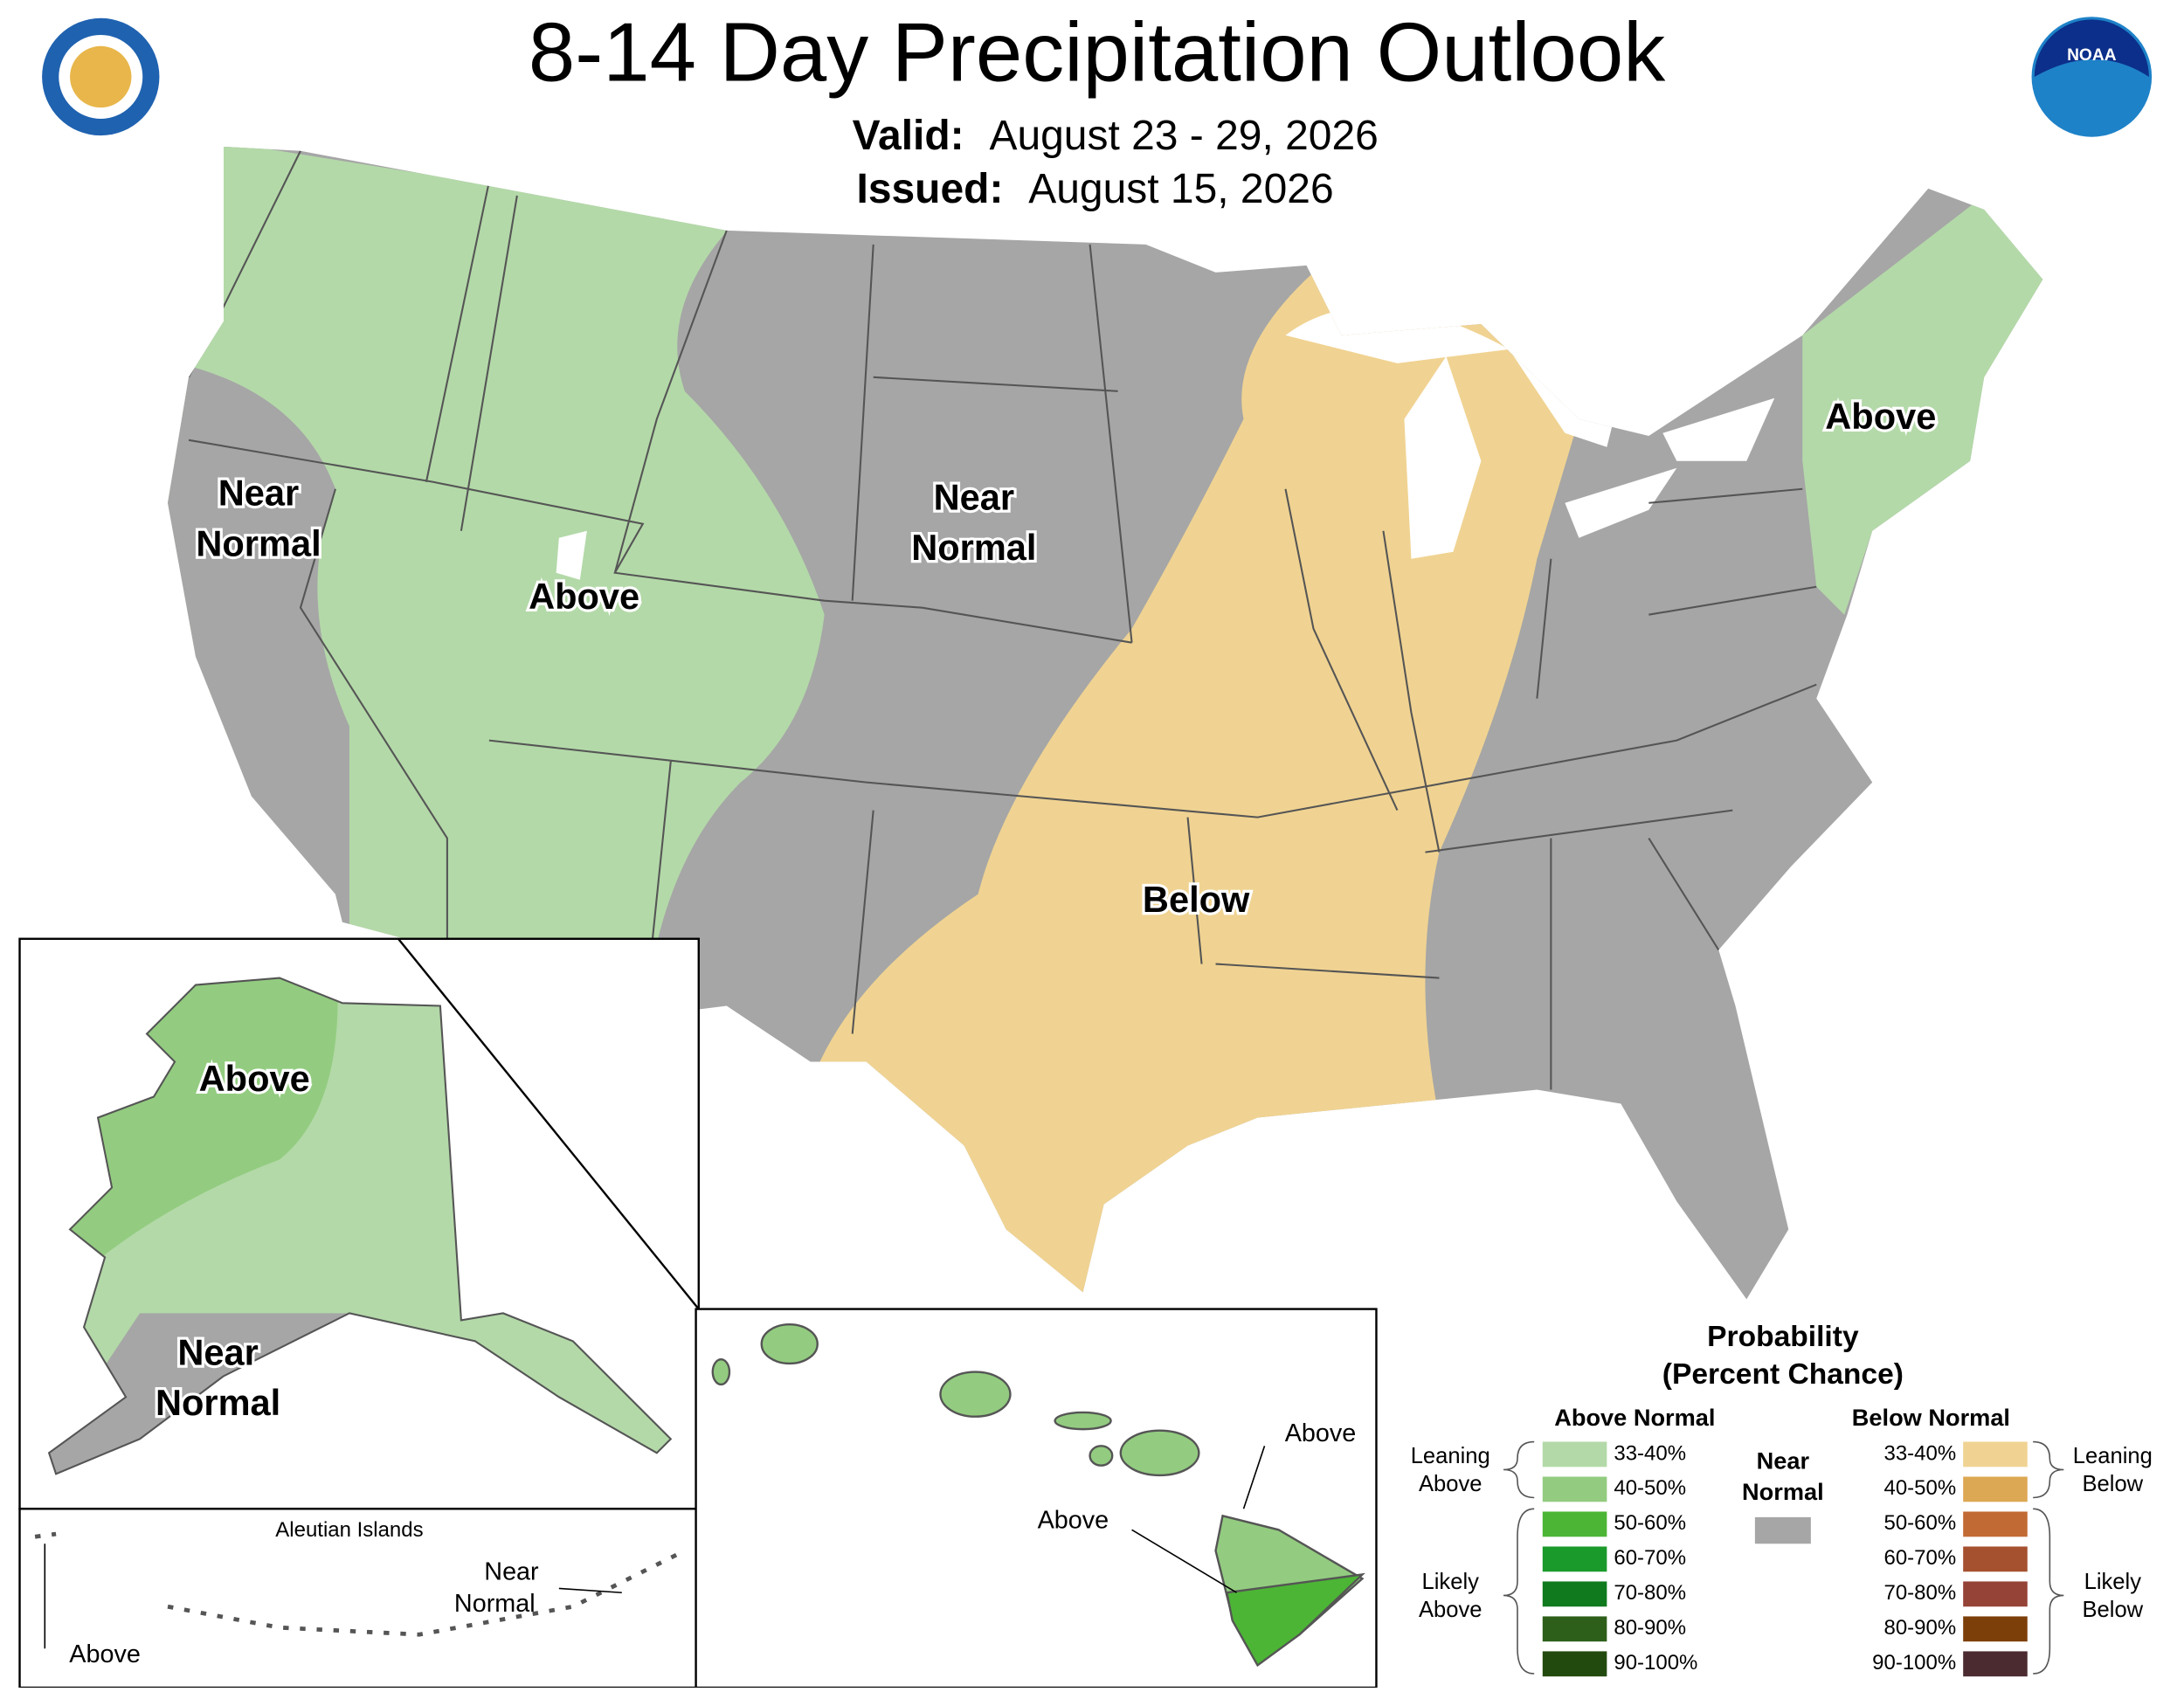 Image resolution: width=2184 pixels, height=1692 pixels. I want to click on legend-near: Near, so click(1783, 1461).